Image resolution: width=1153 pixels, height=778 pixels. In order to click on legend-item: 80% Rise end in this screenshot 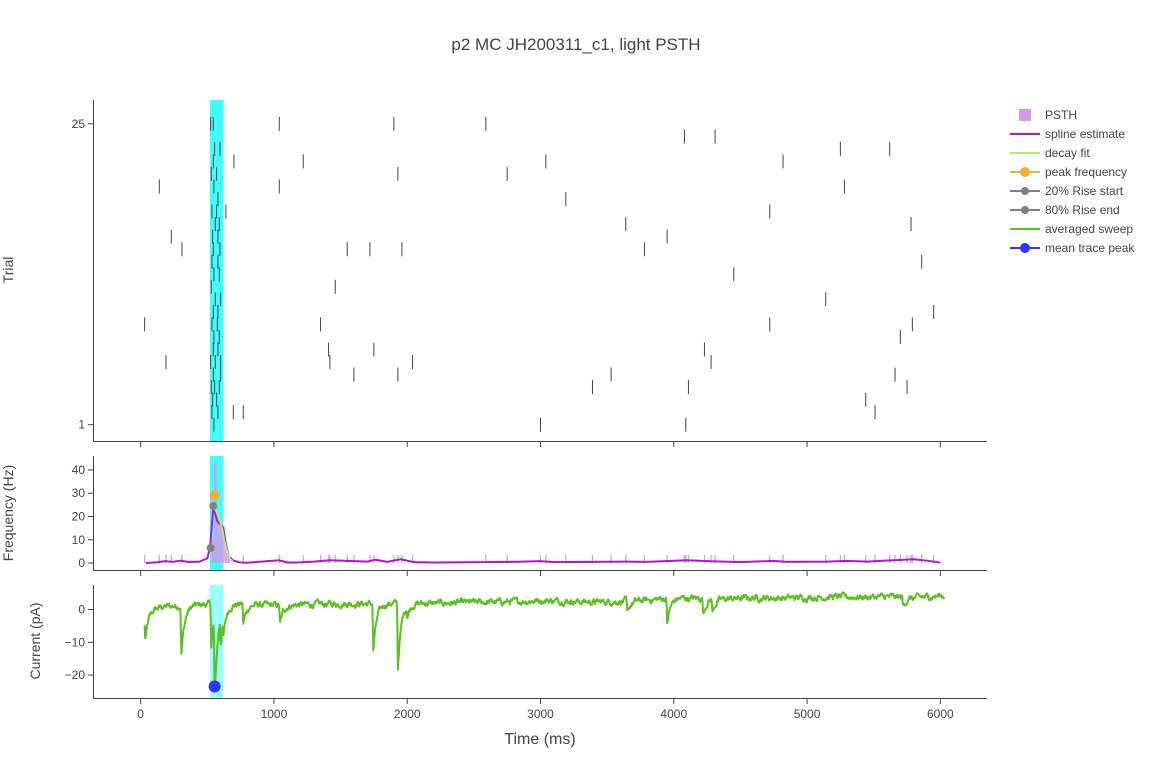, I will do `click(1065, 210)`.